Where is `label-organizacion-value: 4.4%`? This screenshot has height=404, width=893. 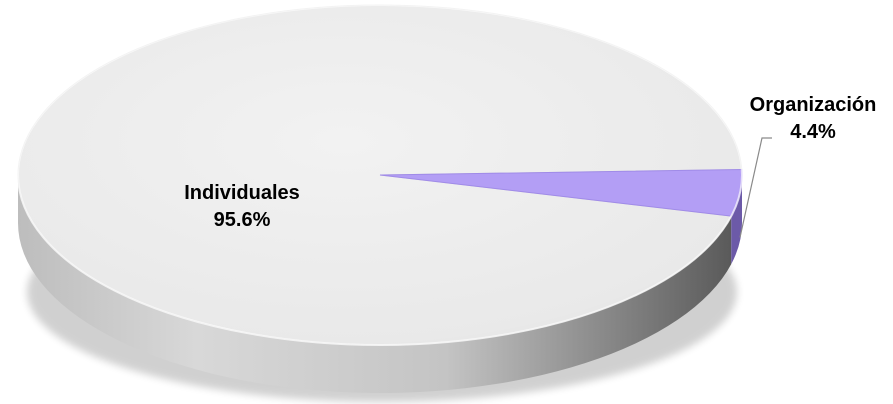 label-organizacion-value: 4.4% is located at coordinates (813, 132).